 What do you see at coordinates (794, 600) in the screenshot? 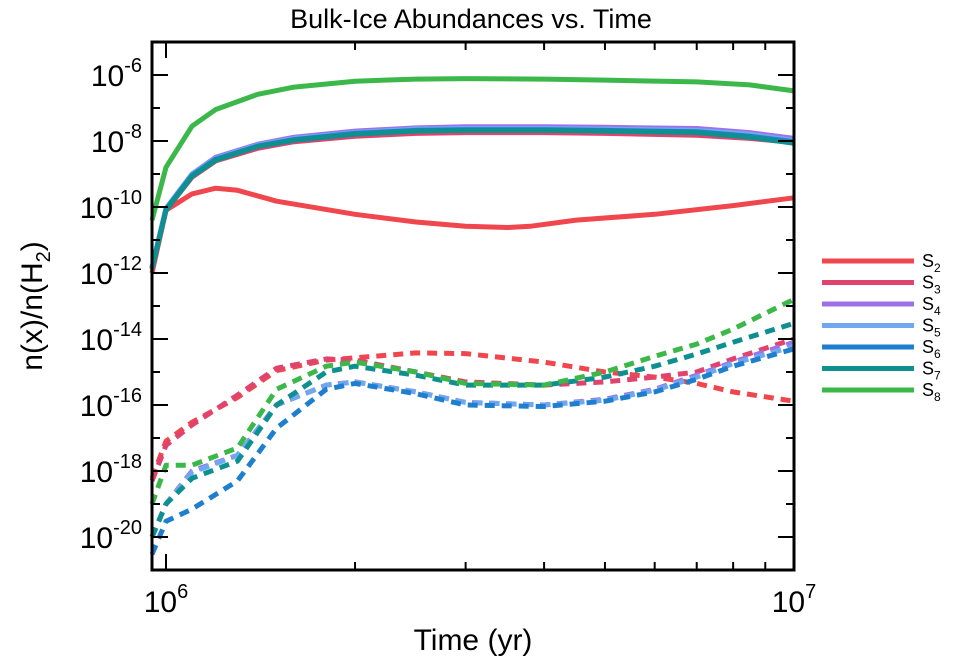
I see `x-tick-label: 10⁷` at bounding box center [794, 600].